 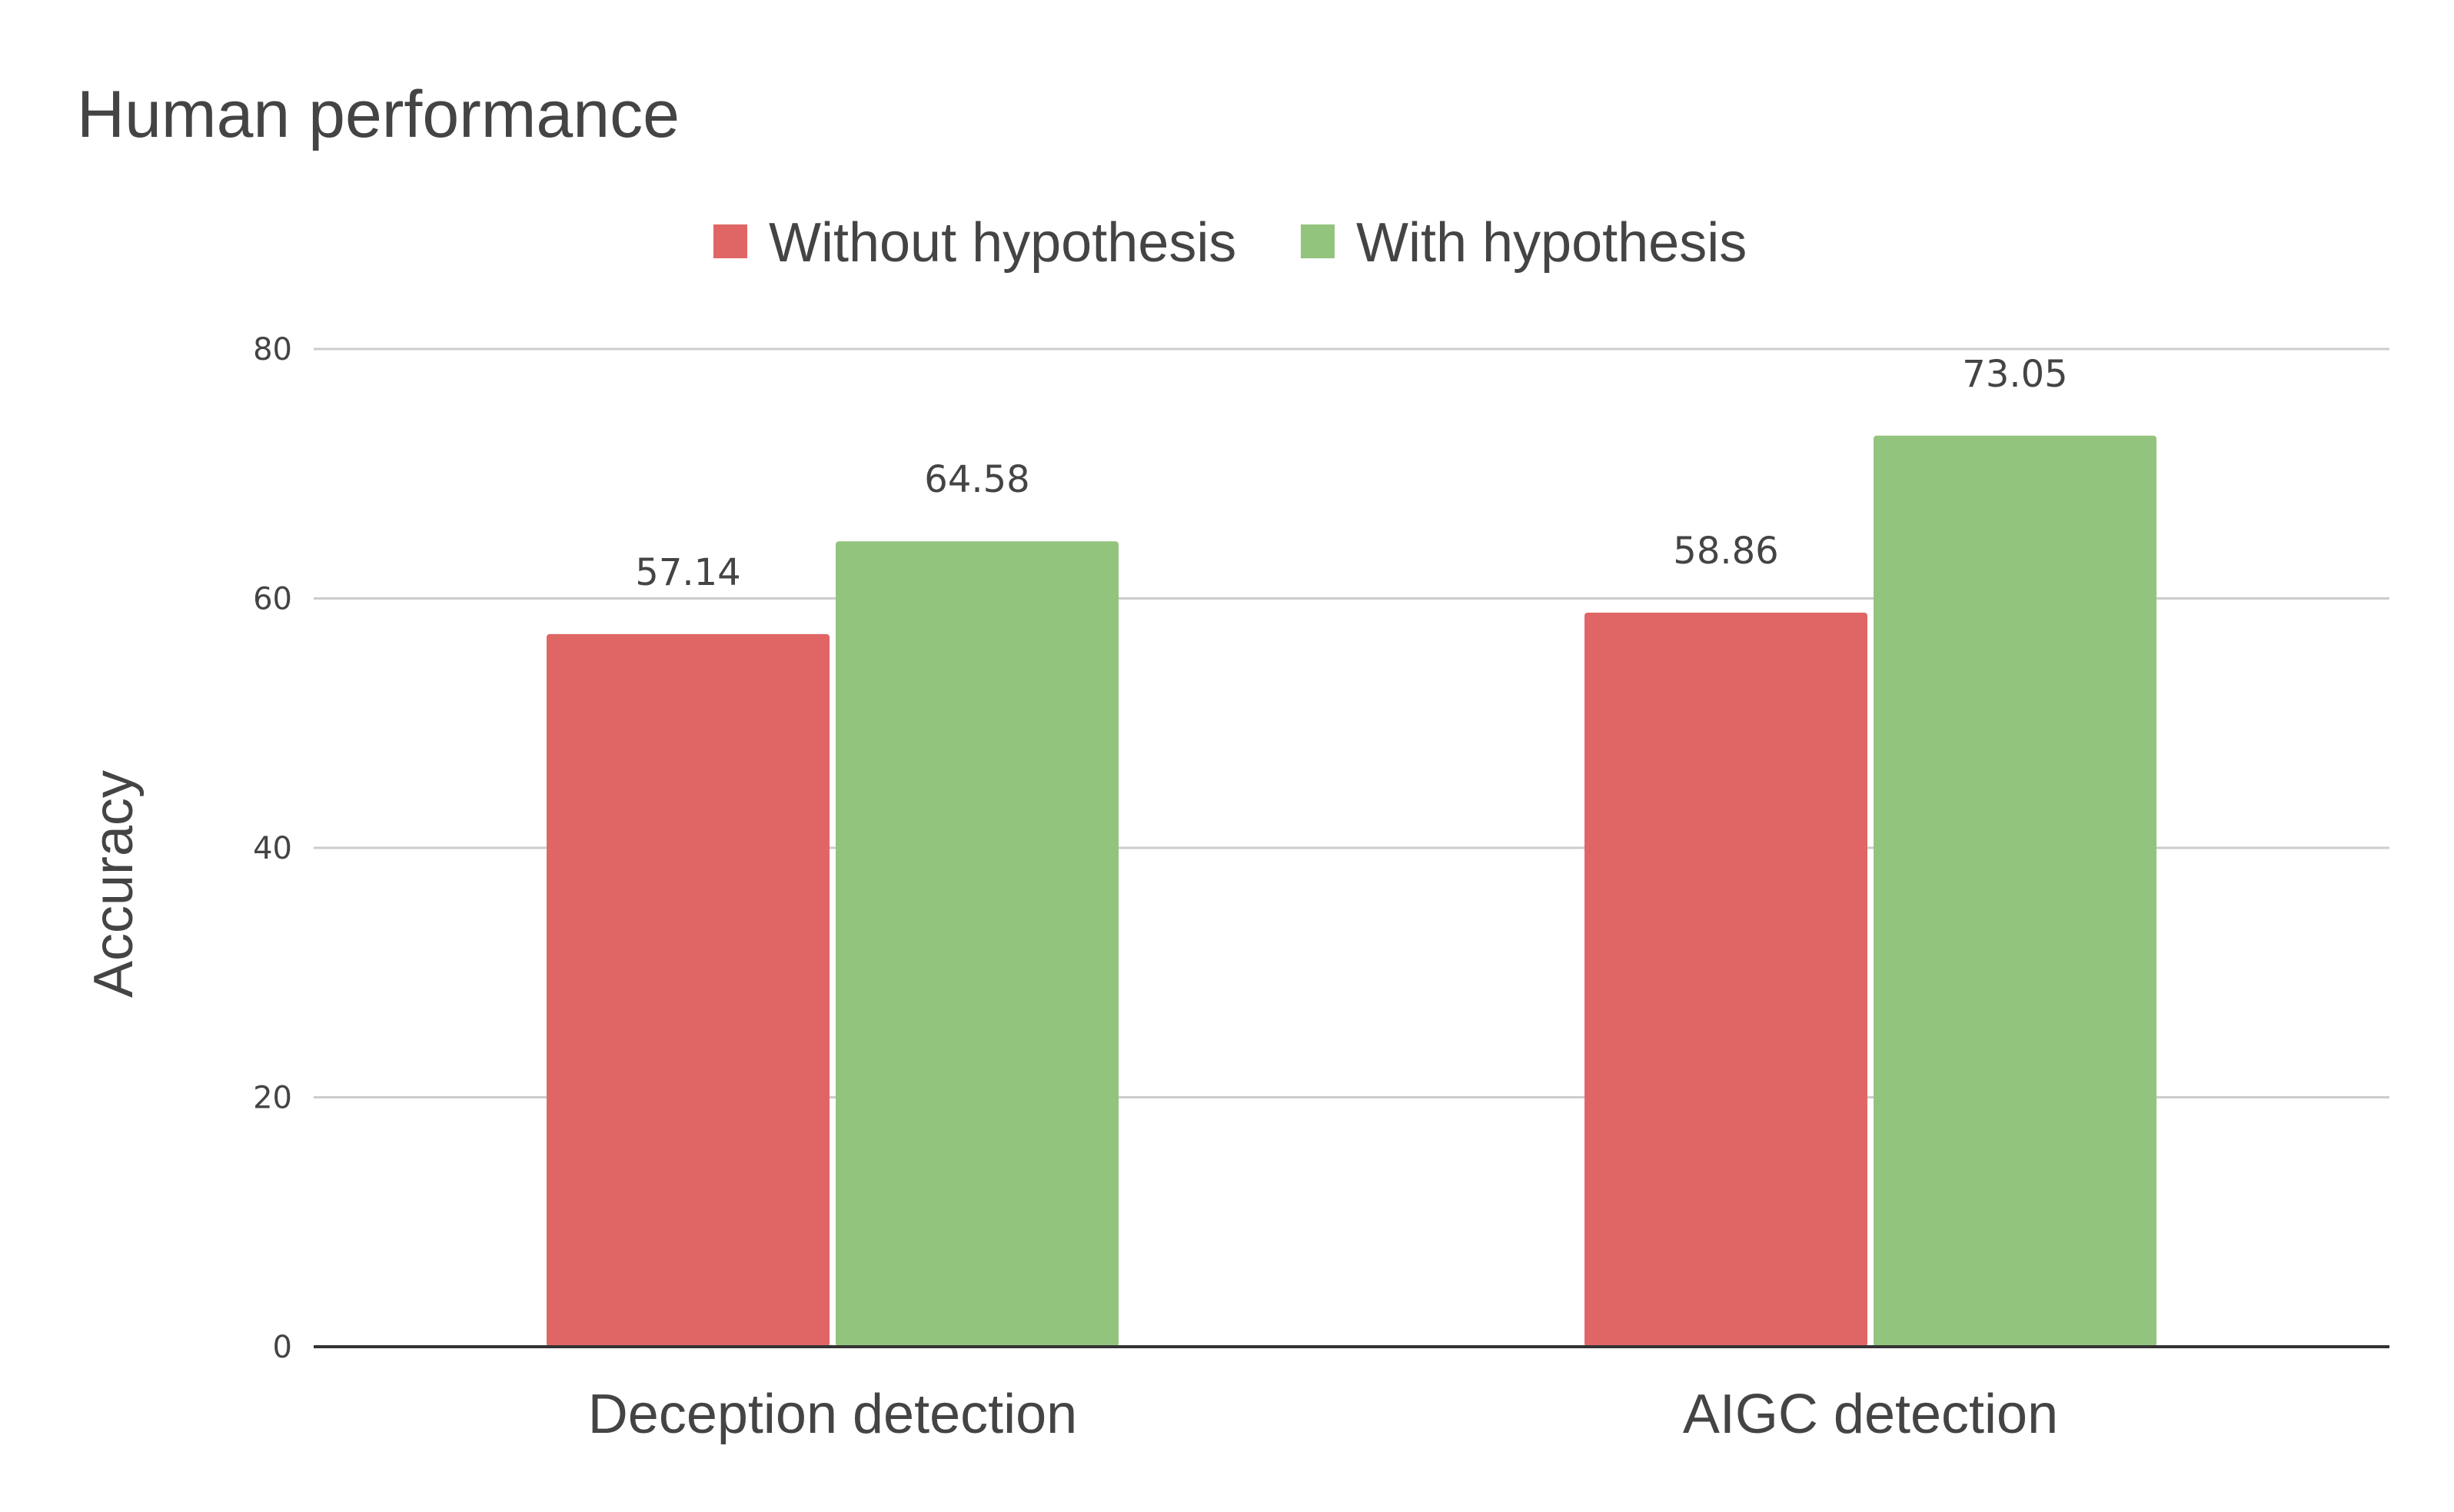 What do you see at coordinates (1725, 979) in the screenshot?
I see `bar-without-hypothesis-aigc-detection` at bounding box center [1725, 979].